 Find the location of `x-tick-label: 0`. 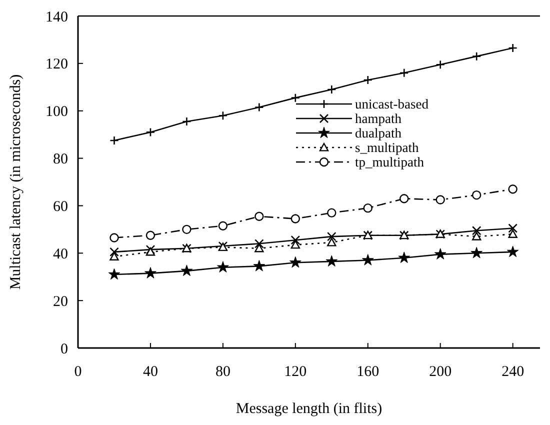

x-tick-label: 0 is located at coordinates (78, 372).